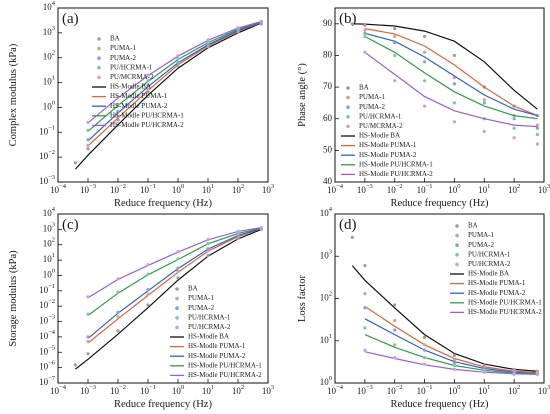 This screenshot has height=414, width=550. Describe the element at coordinates (132, 77) in the screenshot. I see `legend-label: PU/MCRMA-2` at that location.